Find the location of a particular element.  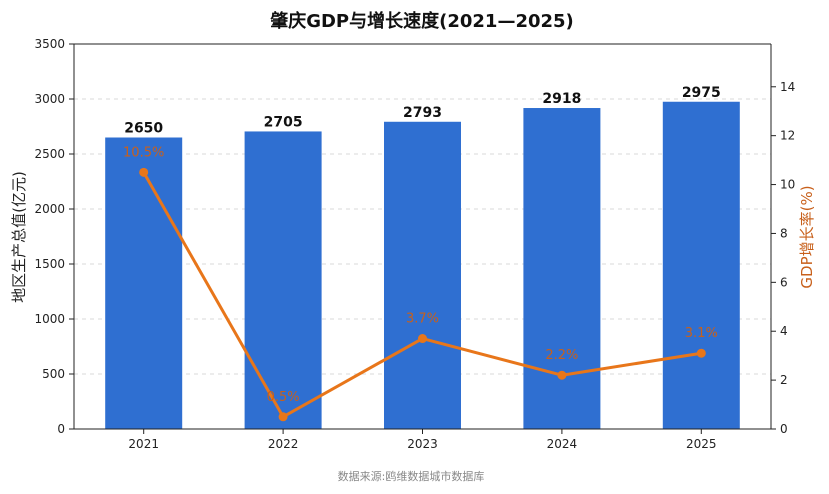

x-axis-ticks: 2021 2022 2023 2024 2025 is located at coordinates (422, 440).